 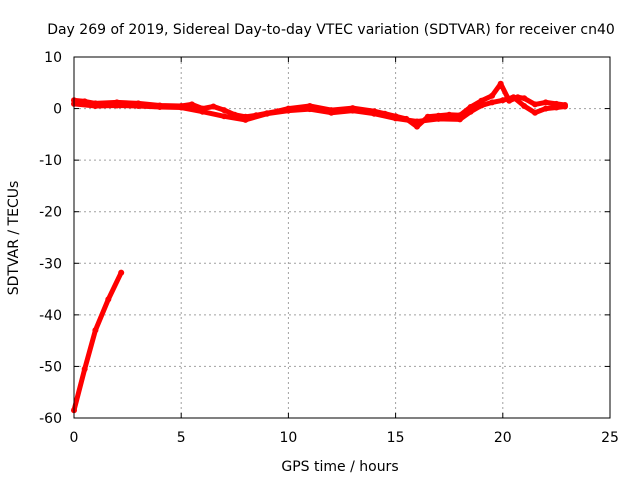 I want to click on y-axis-label: SDTVAR / TECUs, so click(x=14, y=238).